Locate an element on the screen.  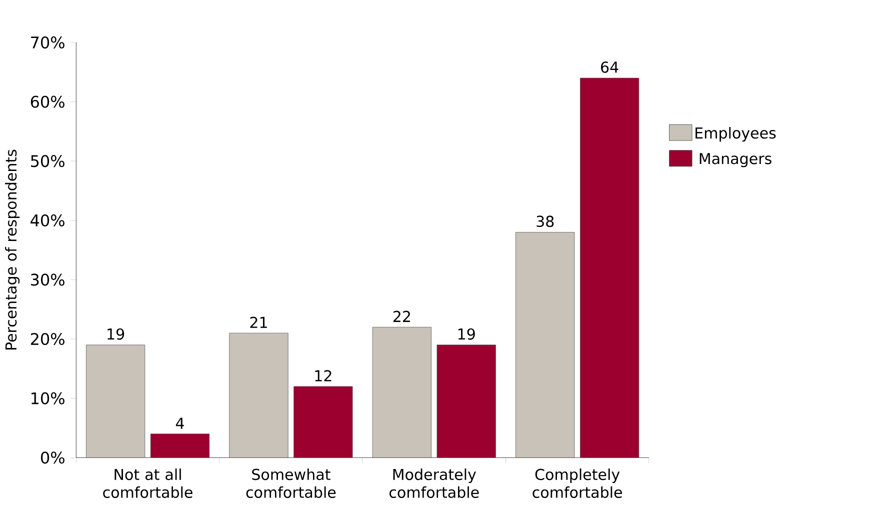
y-tick-label: 60% is located at coordinates (47, 102).